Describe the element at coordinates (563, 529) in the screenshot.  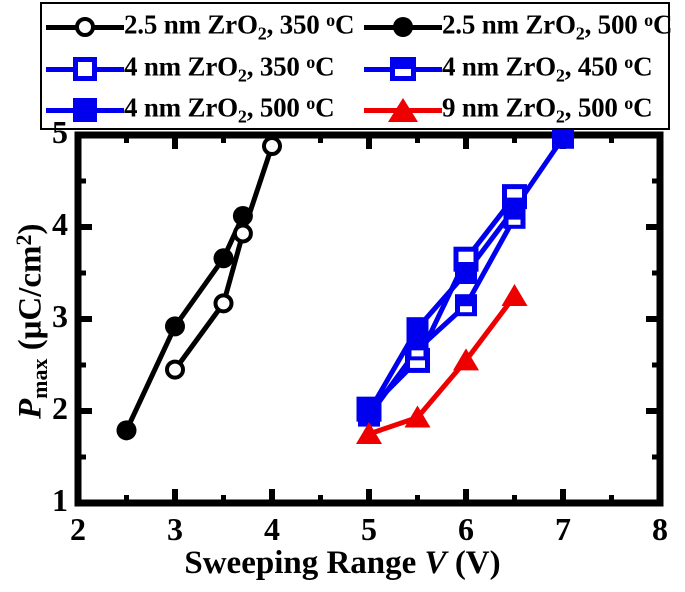
I see `x-tick-label: 7` at that location.